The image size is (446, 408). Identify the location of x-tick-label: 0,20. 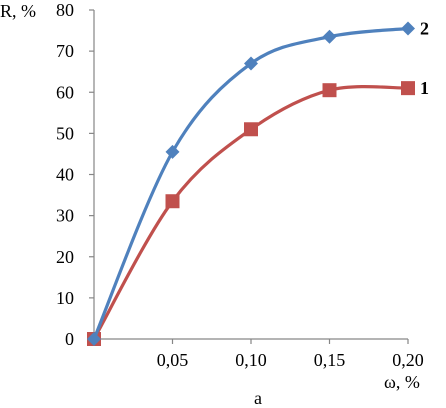
(408, 360).